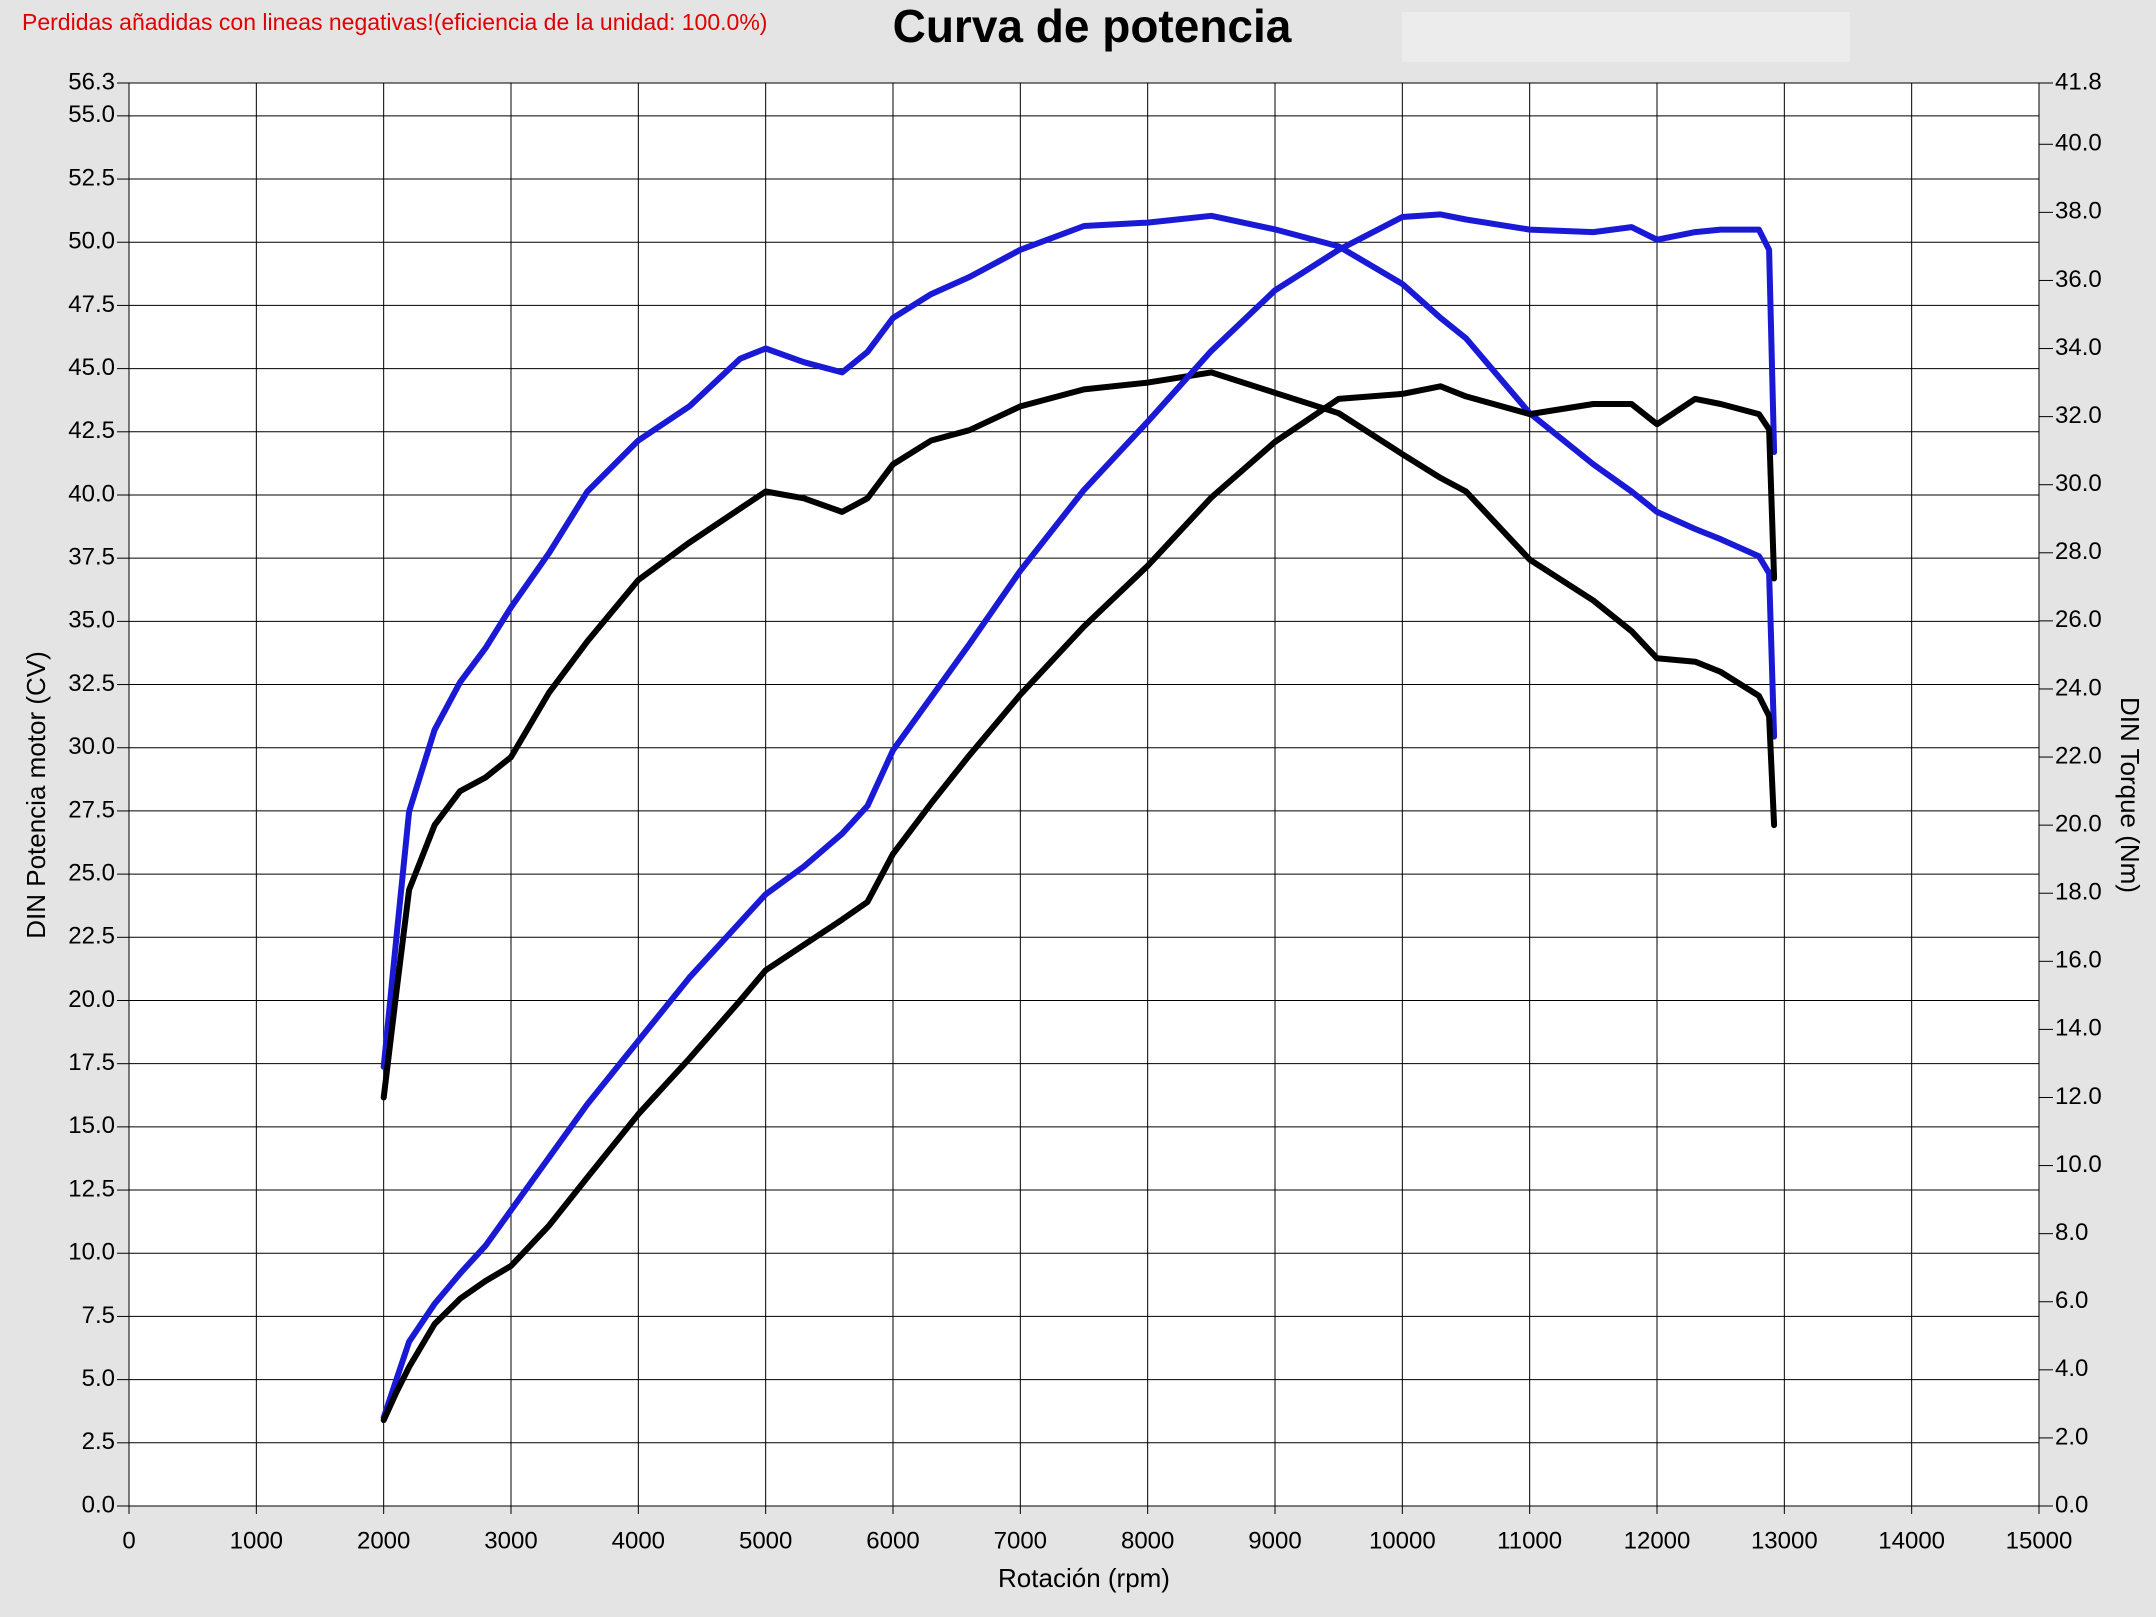  I want to click on y-tick-label: 32.5, so click(91, 683).